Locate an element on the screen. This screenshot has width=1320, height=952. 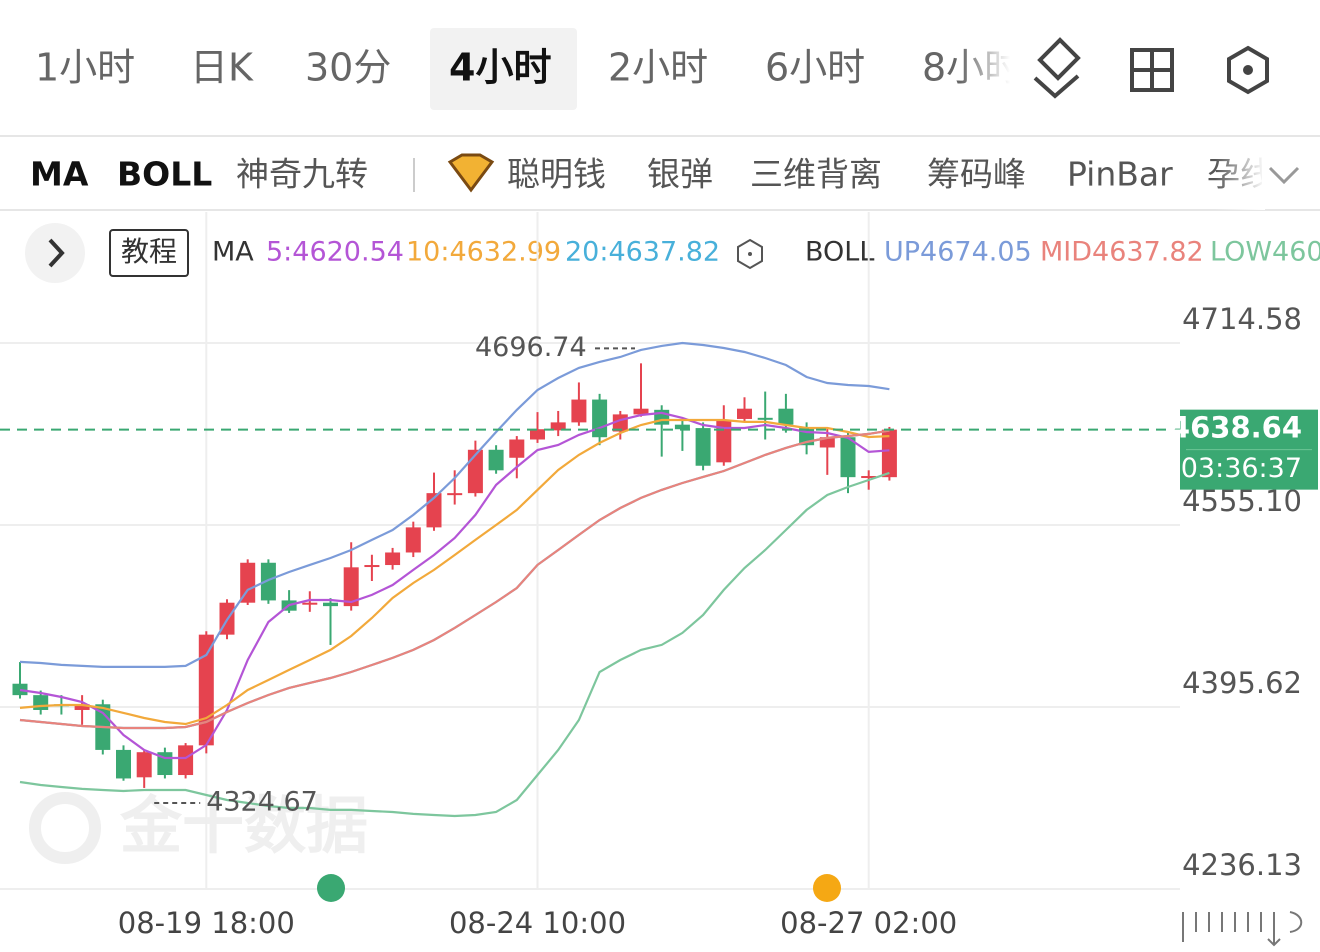
y-tick-label: 4236.13 is located at coordinates (1242, 865).